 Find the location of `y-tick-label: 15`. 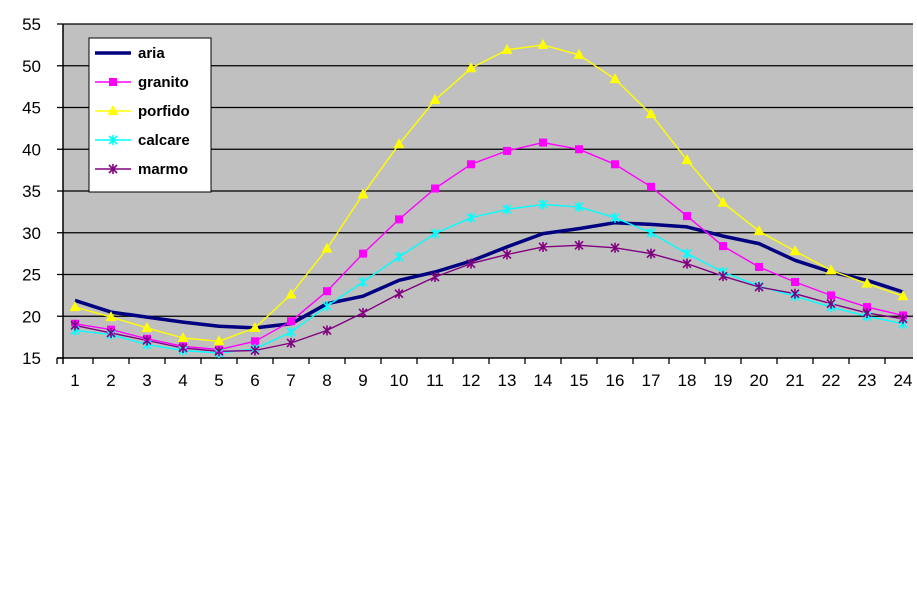

y-tick-label: 15 is located at coordinates (31, 358).